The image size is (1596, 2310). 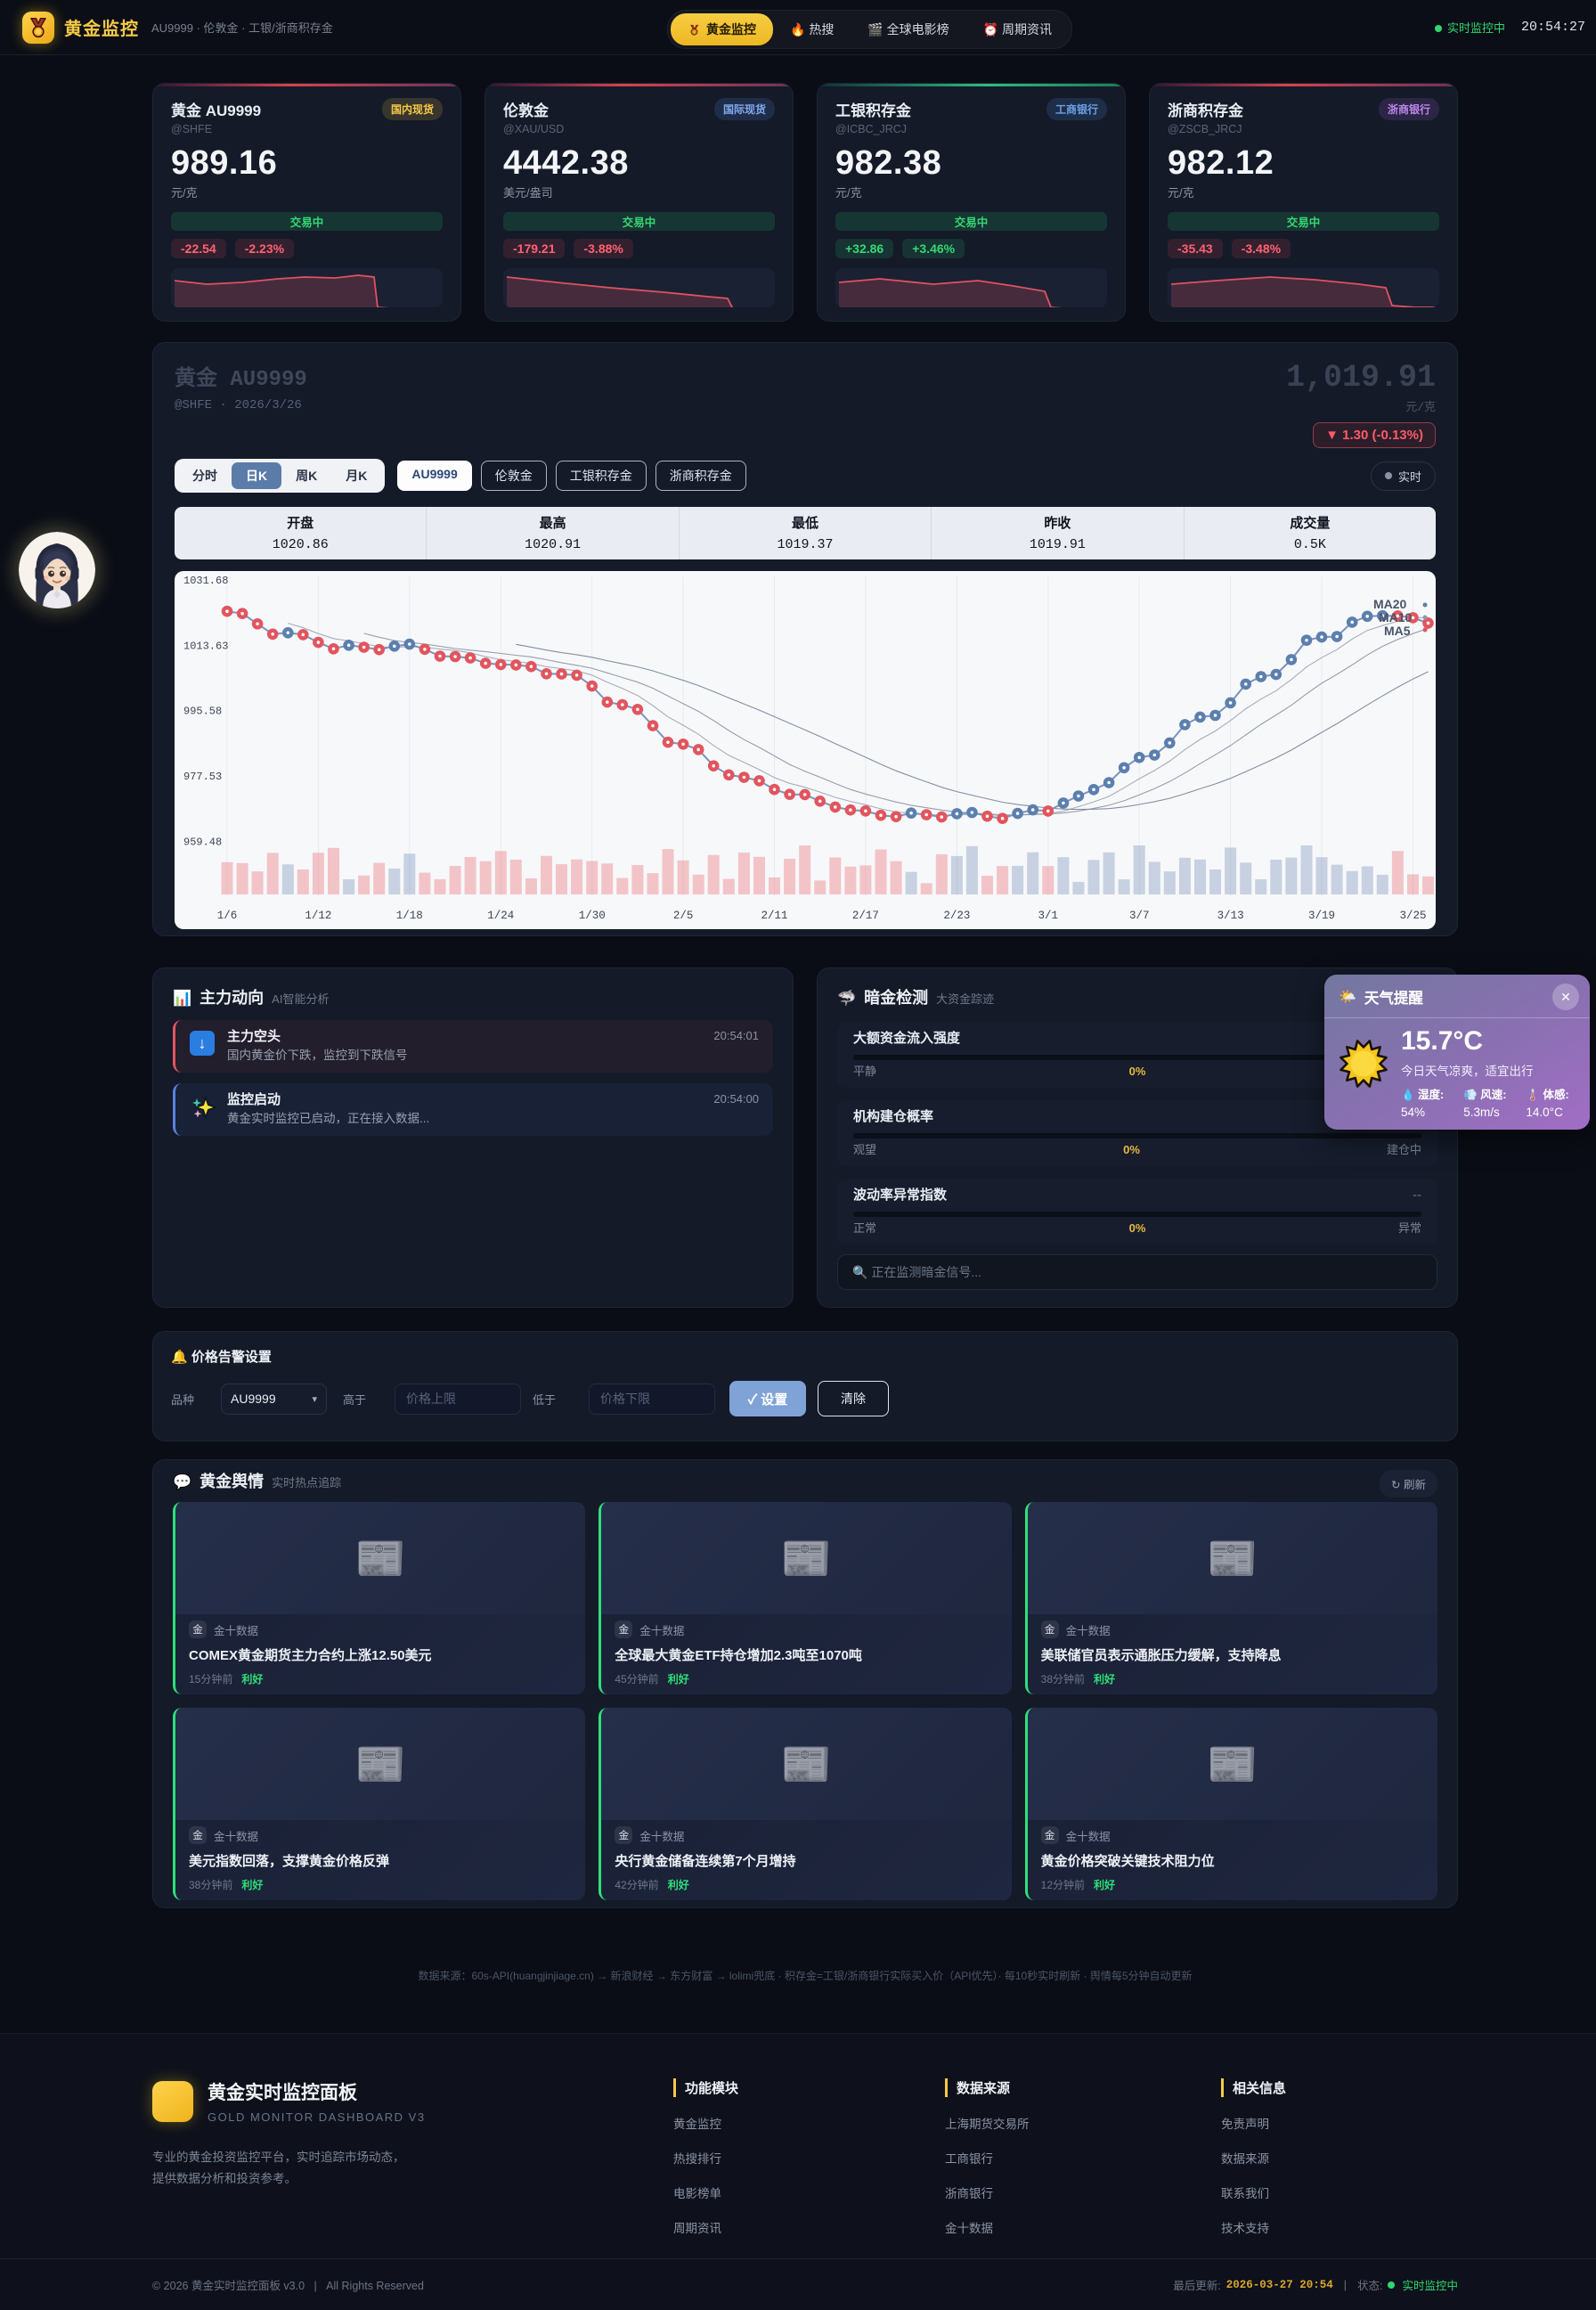 What do you see at coordinates (202, 842) in the screenshot?
I see `svg-text: 959.48` at bounding box center [202, 842].